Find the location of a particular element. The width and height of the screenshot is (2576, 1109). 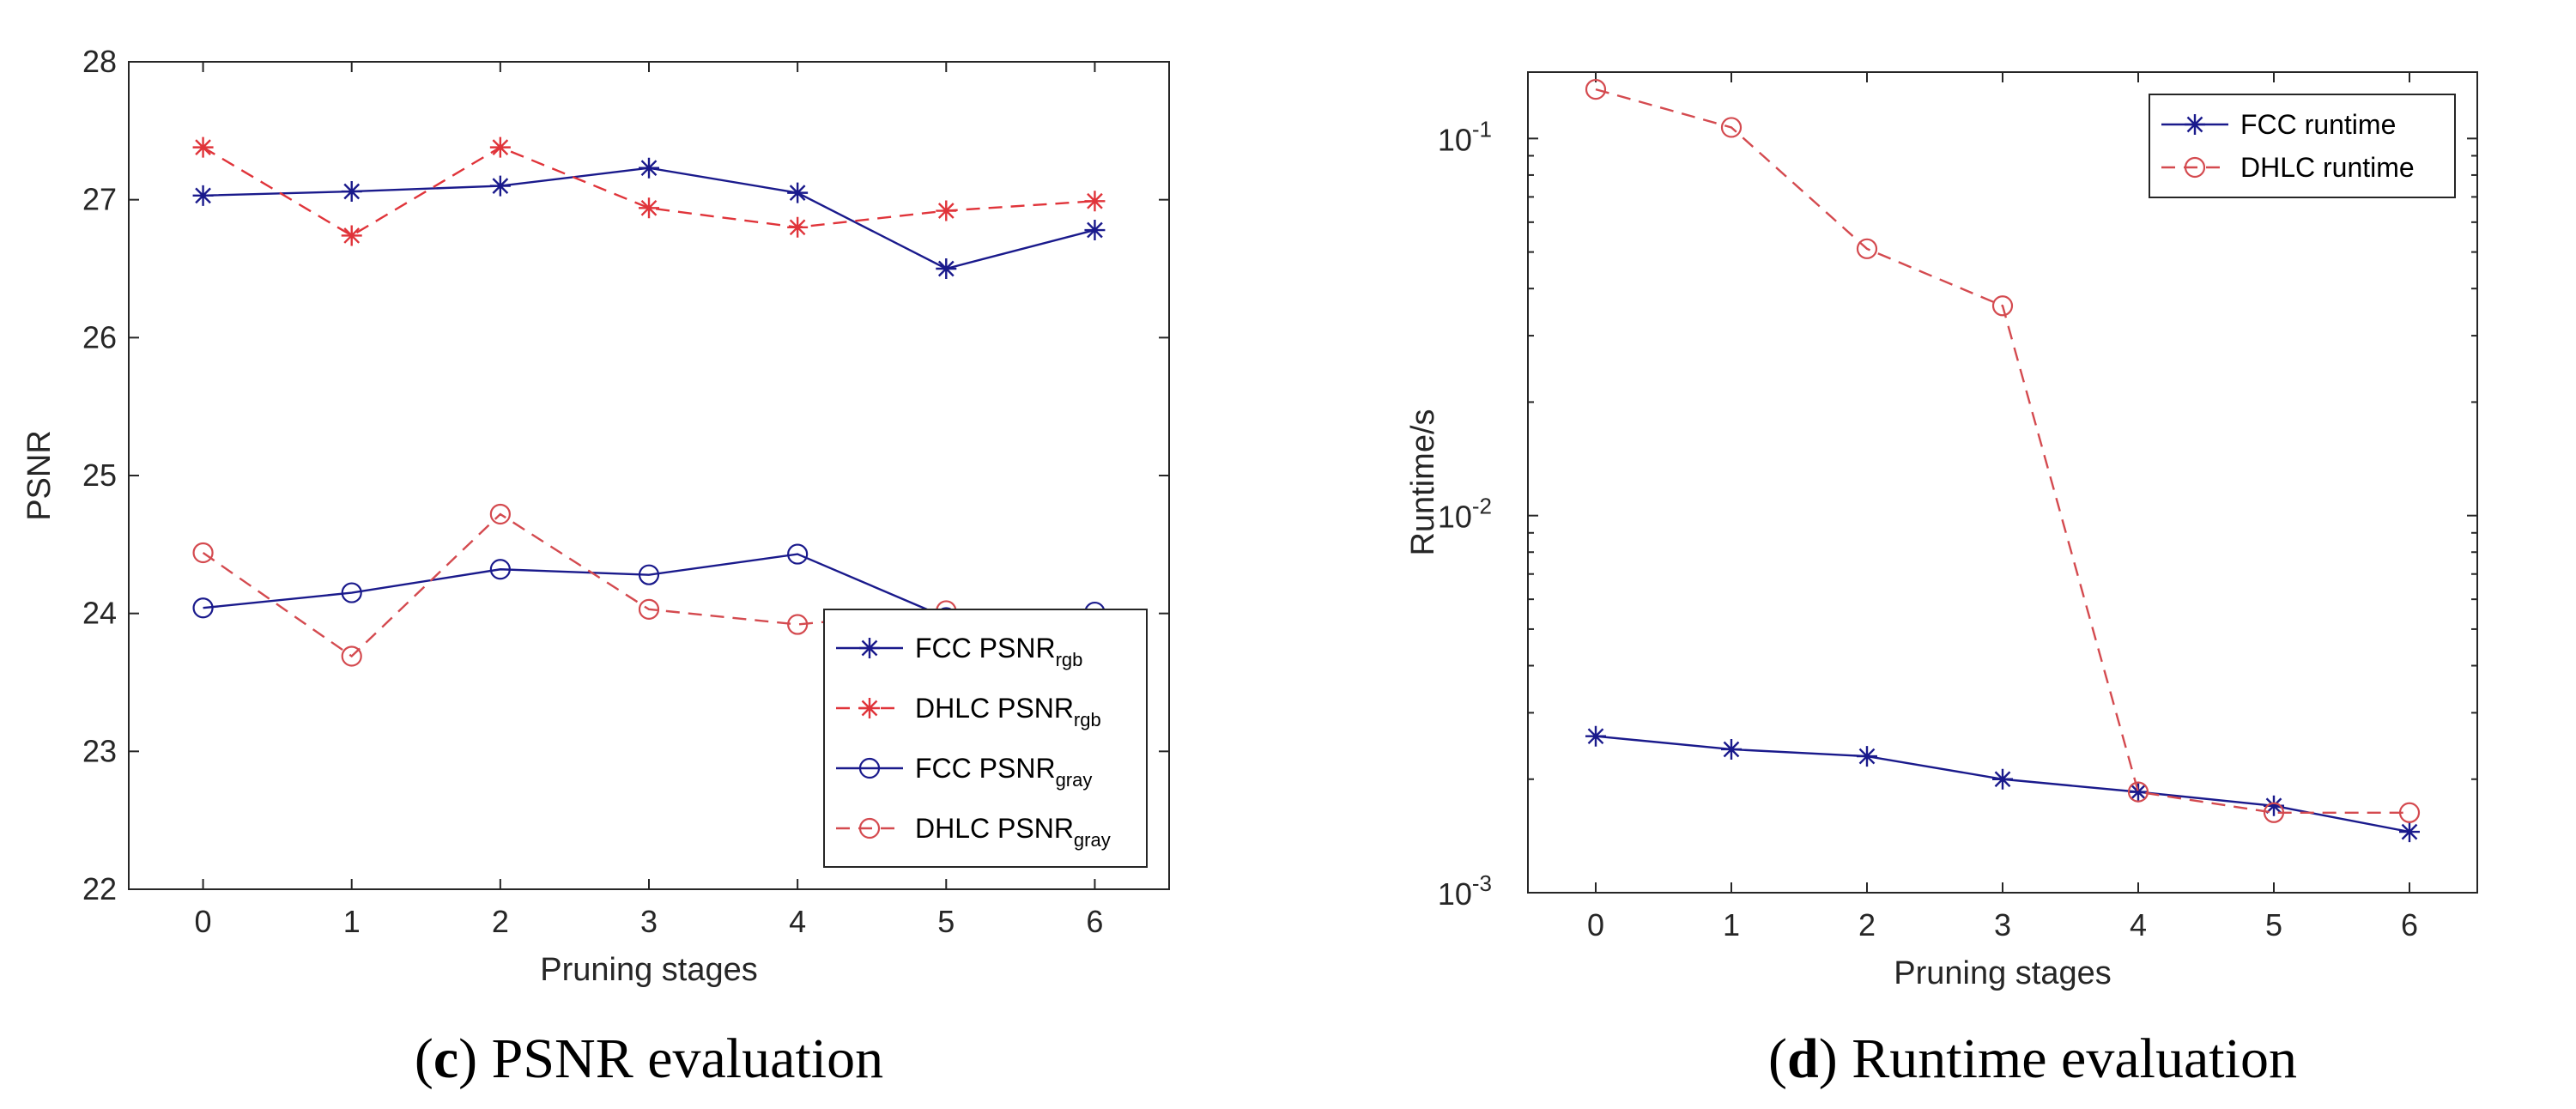

psnr-y-axis-title: PSNR is located at coordinates (39, 476).